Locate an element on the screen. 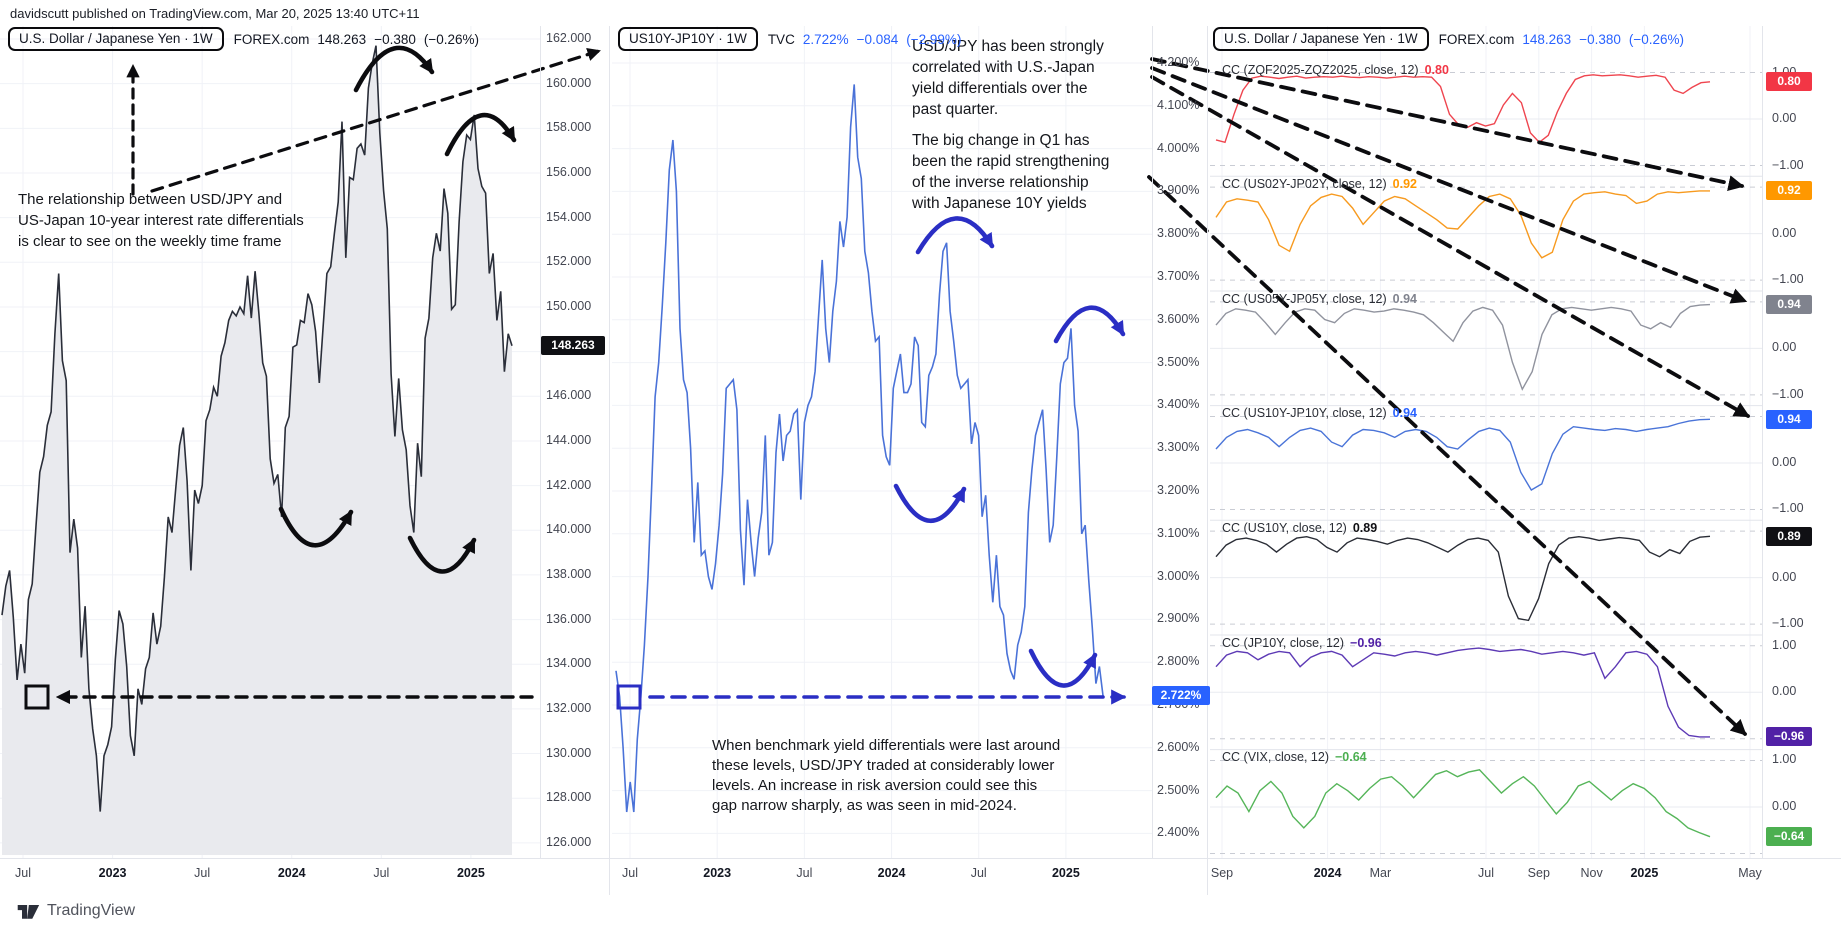  axis-label: 2.600% is located at coordinates (1178, 746).